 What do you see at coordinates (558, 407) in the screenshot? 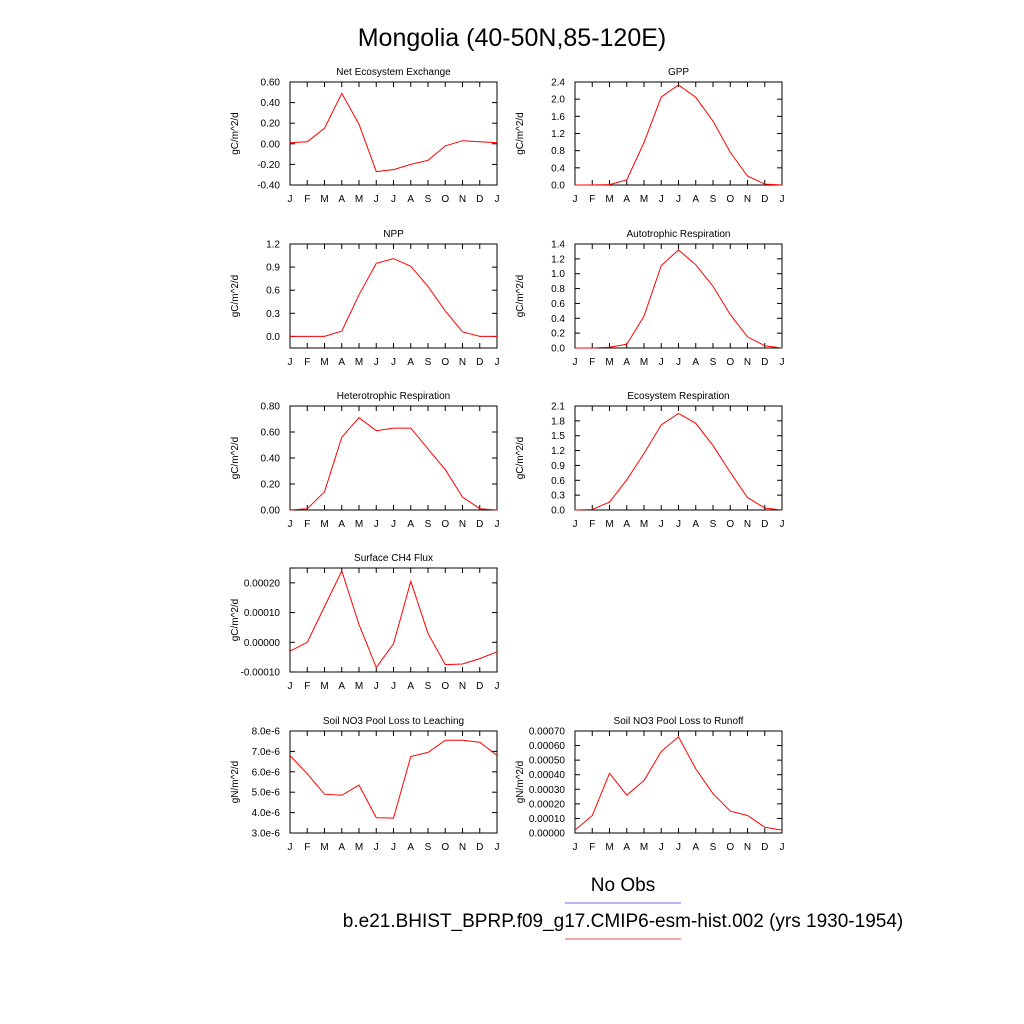
I see `y-tick-label: 2.1` at bounding box center [558, 407].